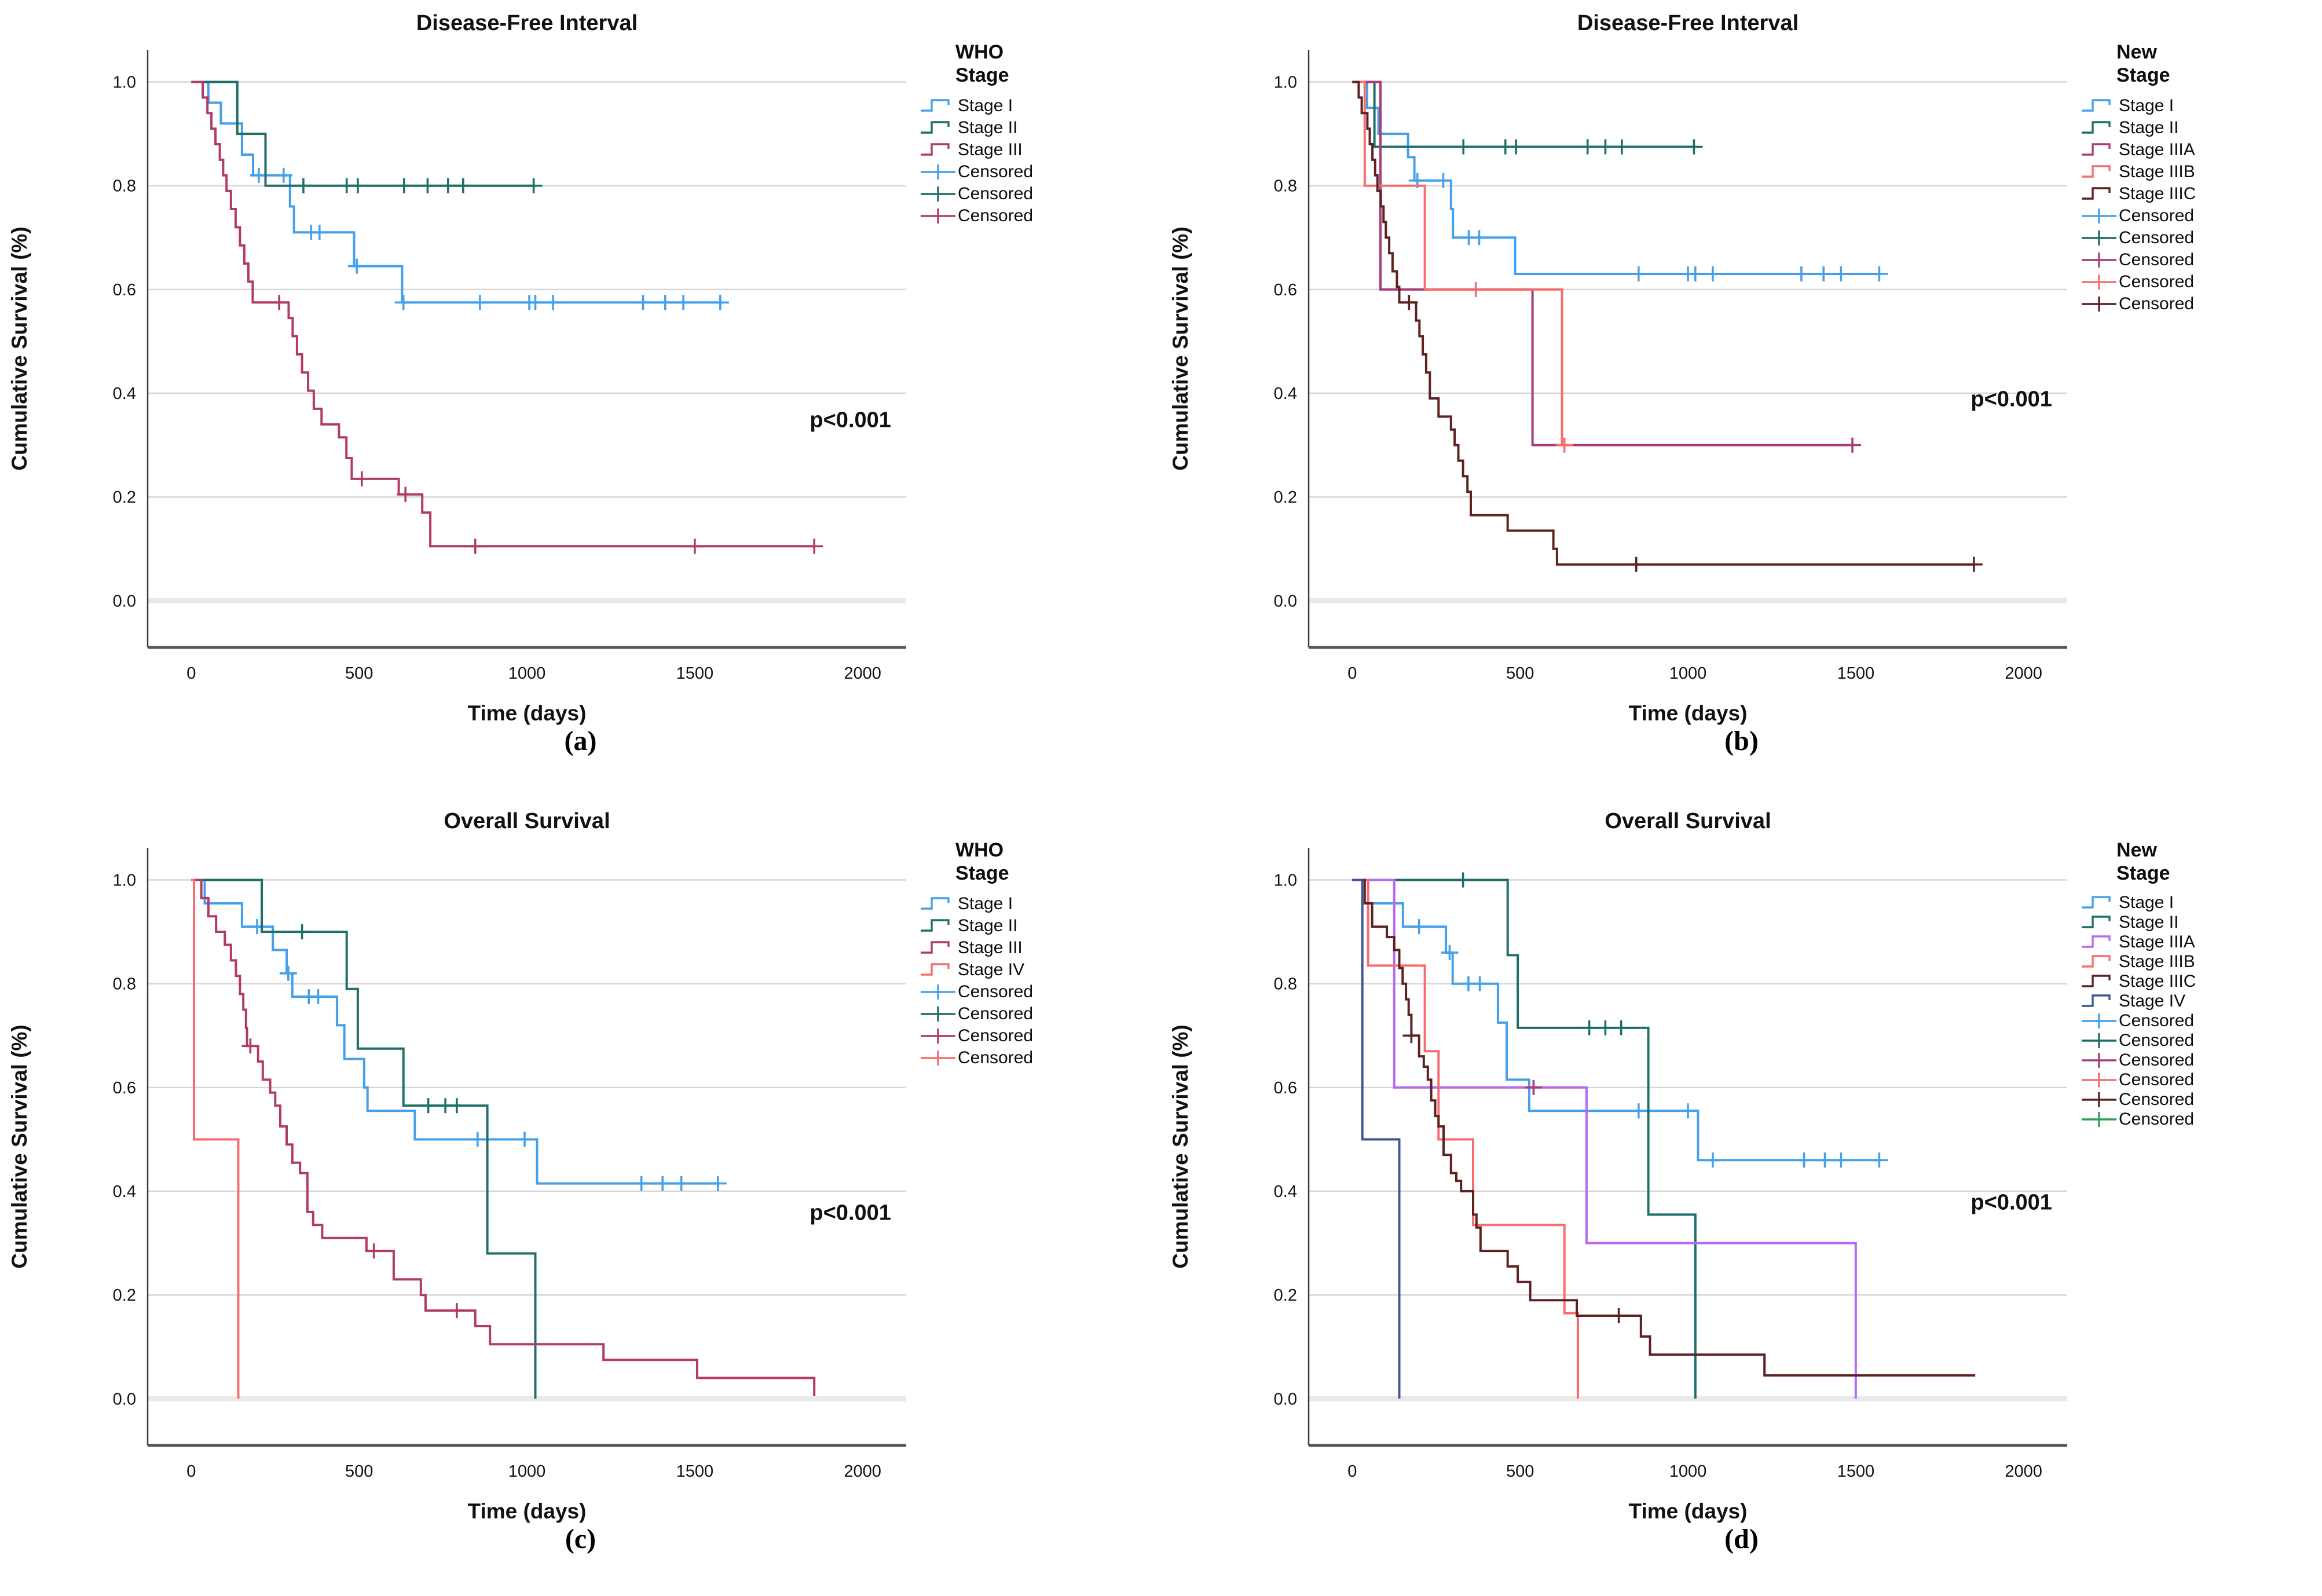  Describe the element at coordinates (527, 673) in the screenshot. I see `x-tick-label: 1000` at that location.